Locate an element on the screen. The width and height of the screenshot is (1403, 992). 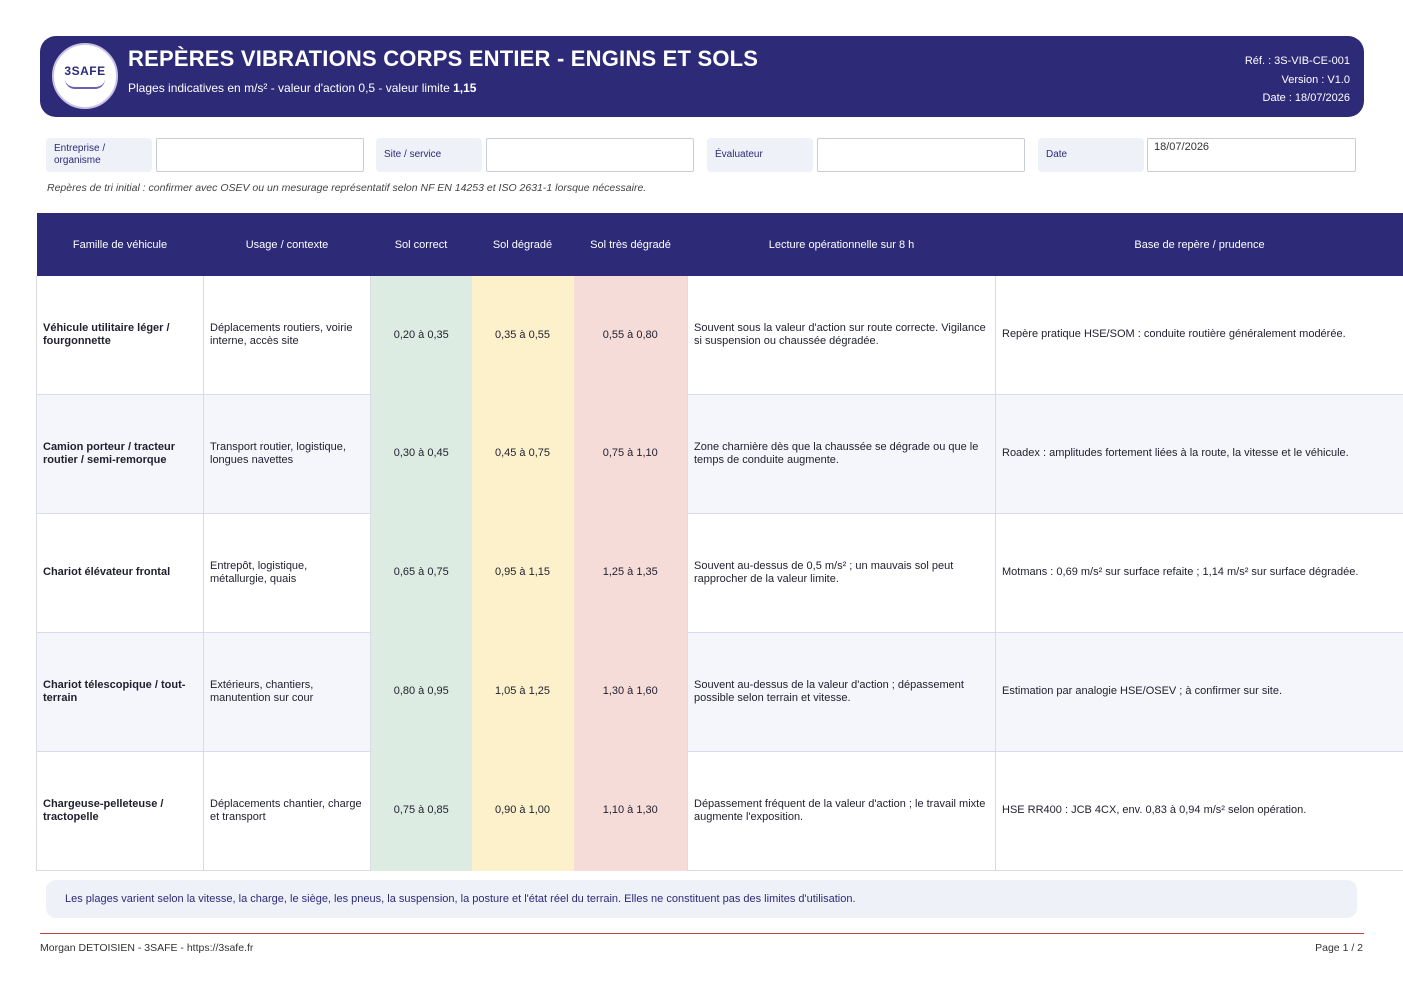
cell-family: Chargeuse-pelleteuse / tractopelle is located at coordinates (120, 811).